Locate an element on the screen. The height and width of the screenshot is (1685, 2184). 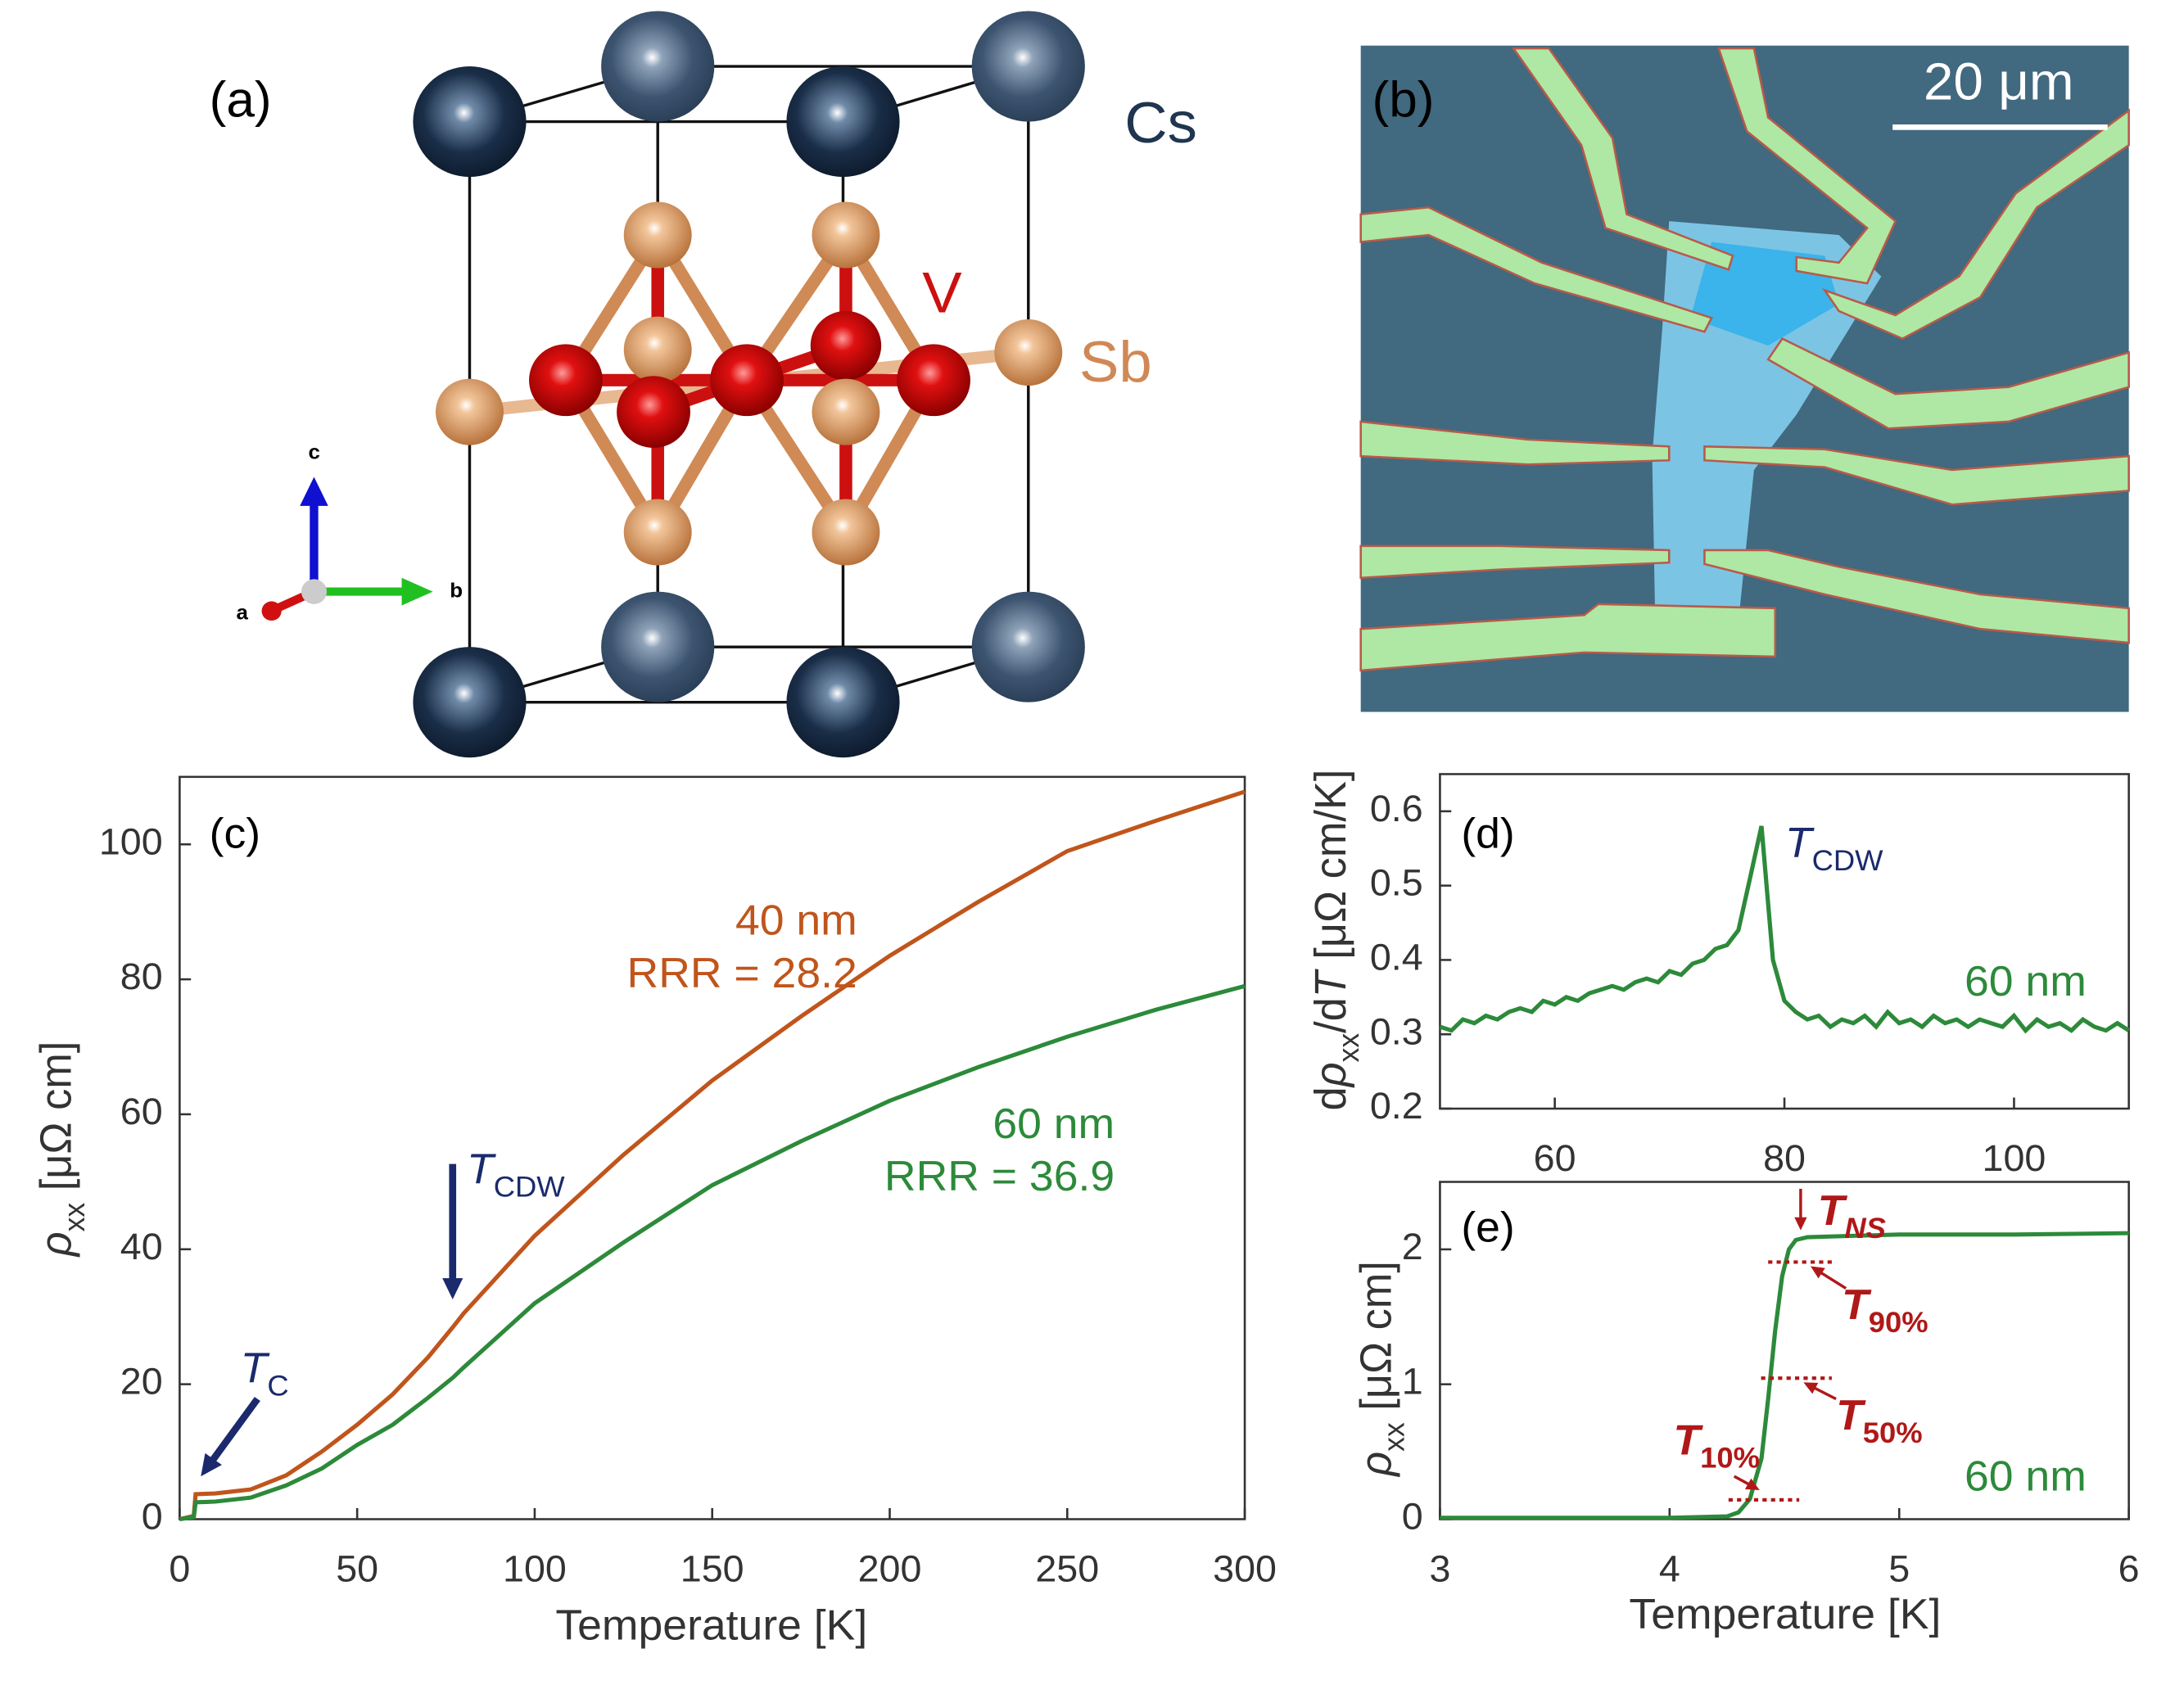
y-axis-label-part: [μΩ cm] is located at coordinates (56, 1122).